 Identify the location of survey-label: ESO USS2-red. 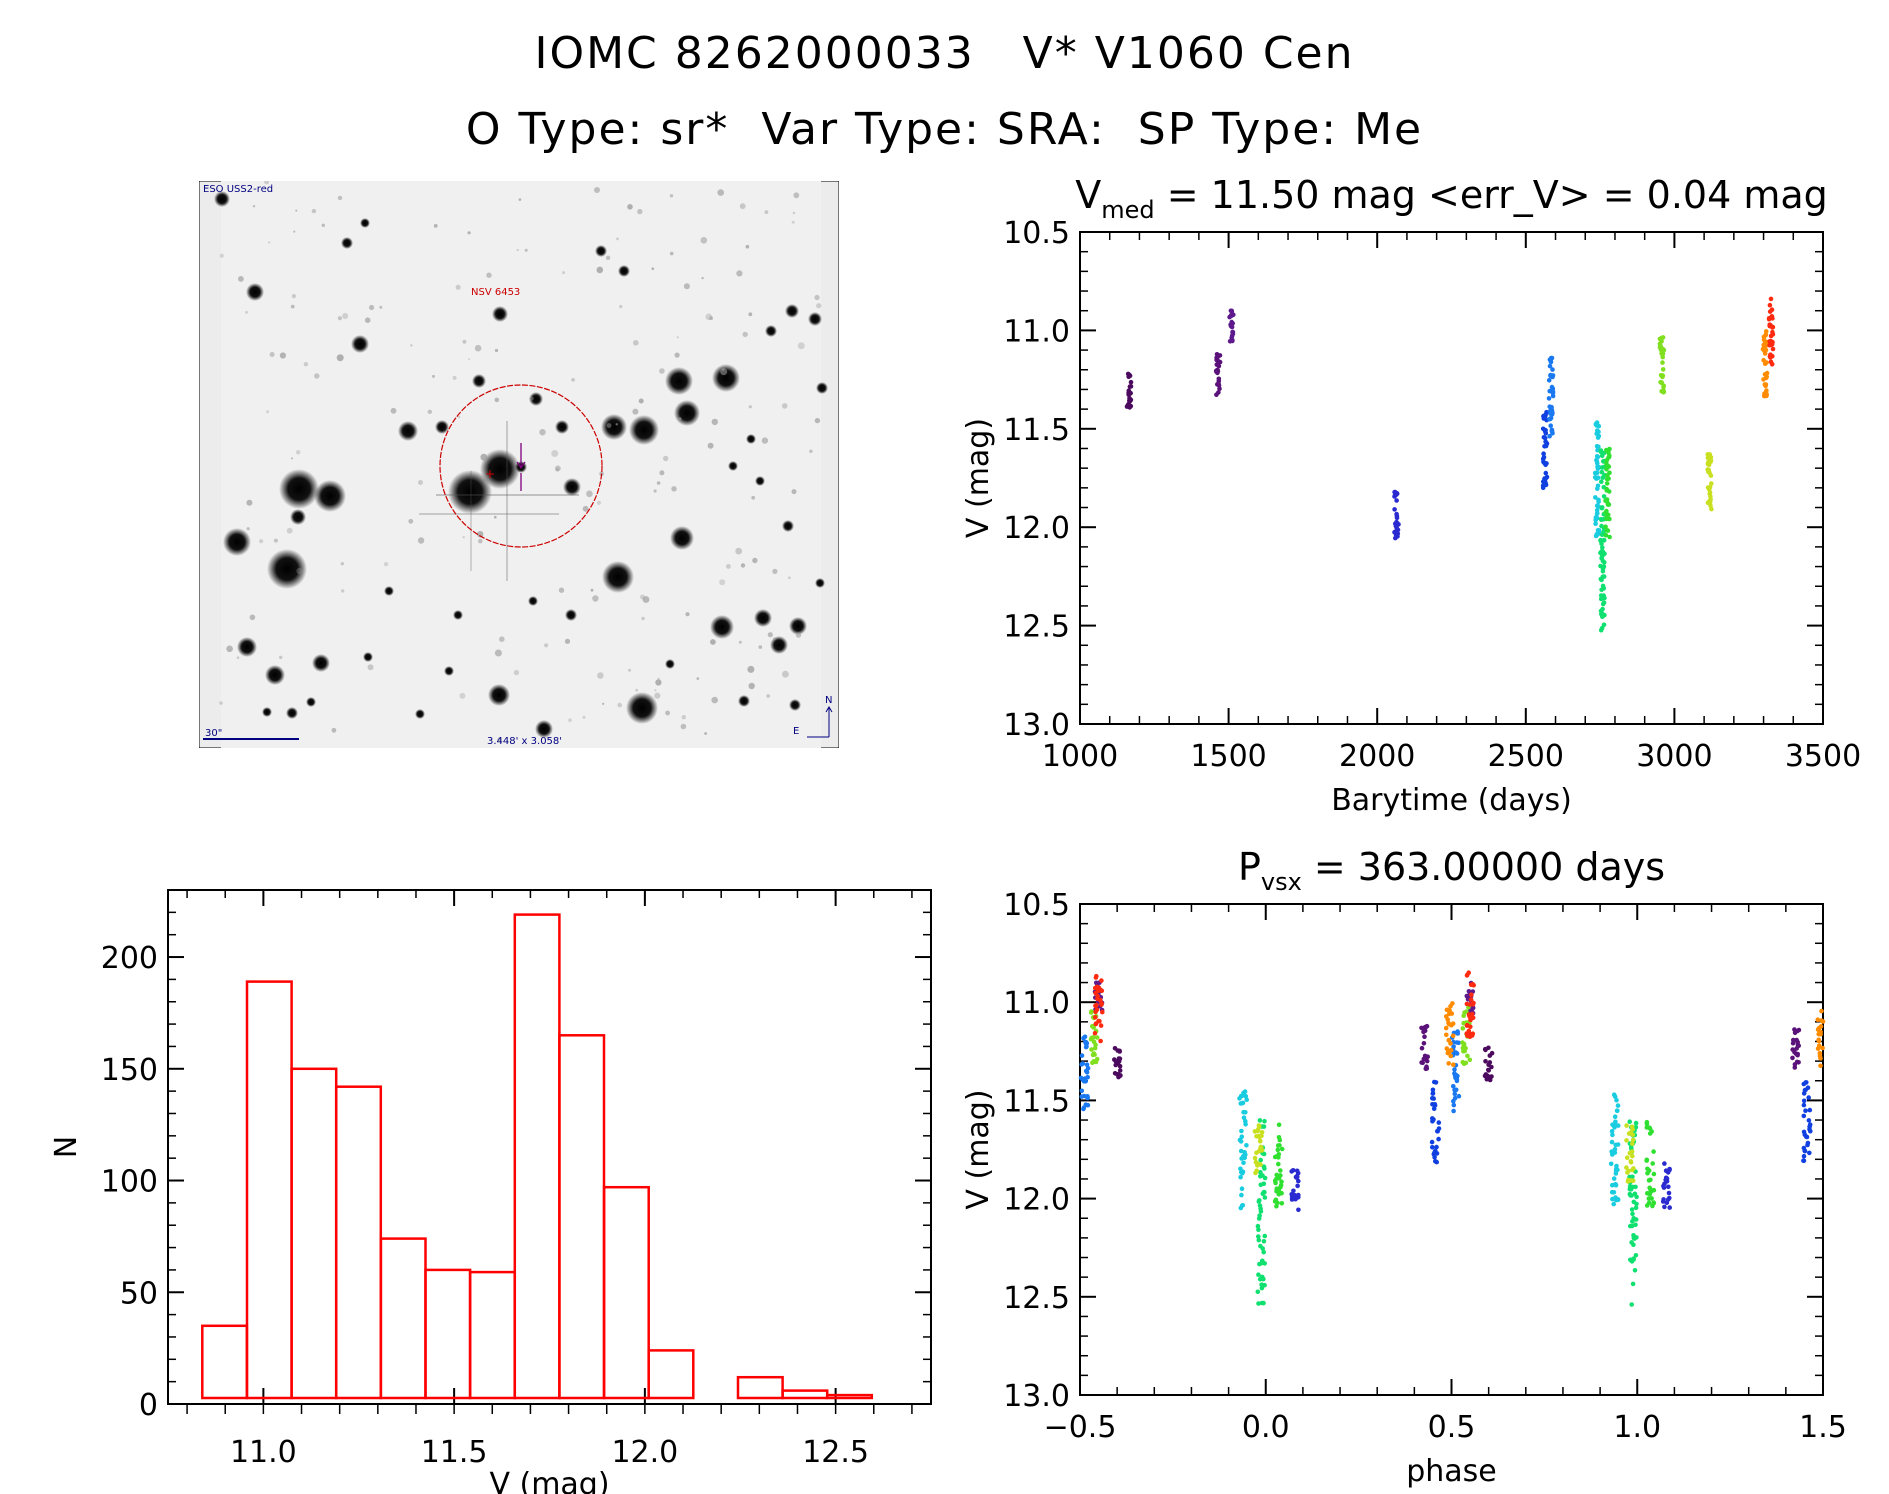
(238, 189).